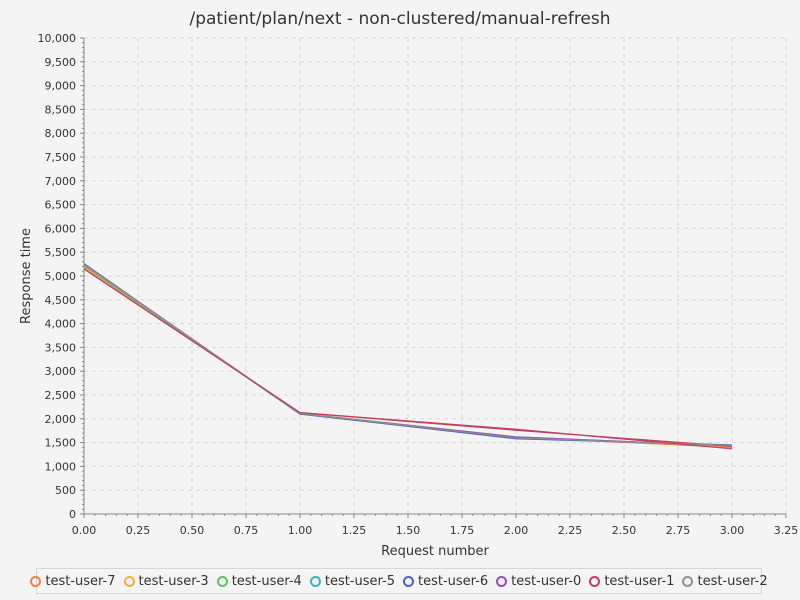 The image size is (800, 600). I want to click on y-tick-label: 500, so click(65, 490).